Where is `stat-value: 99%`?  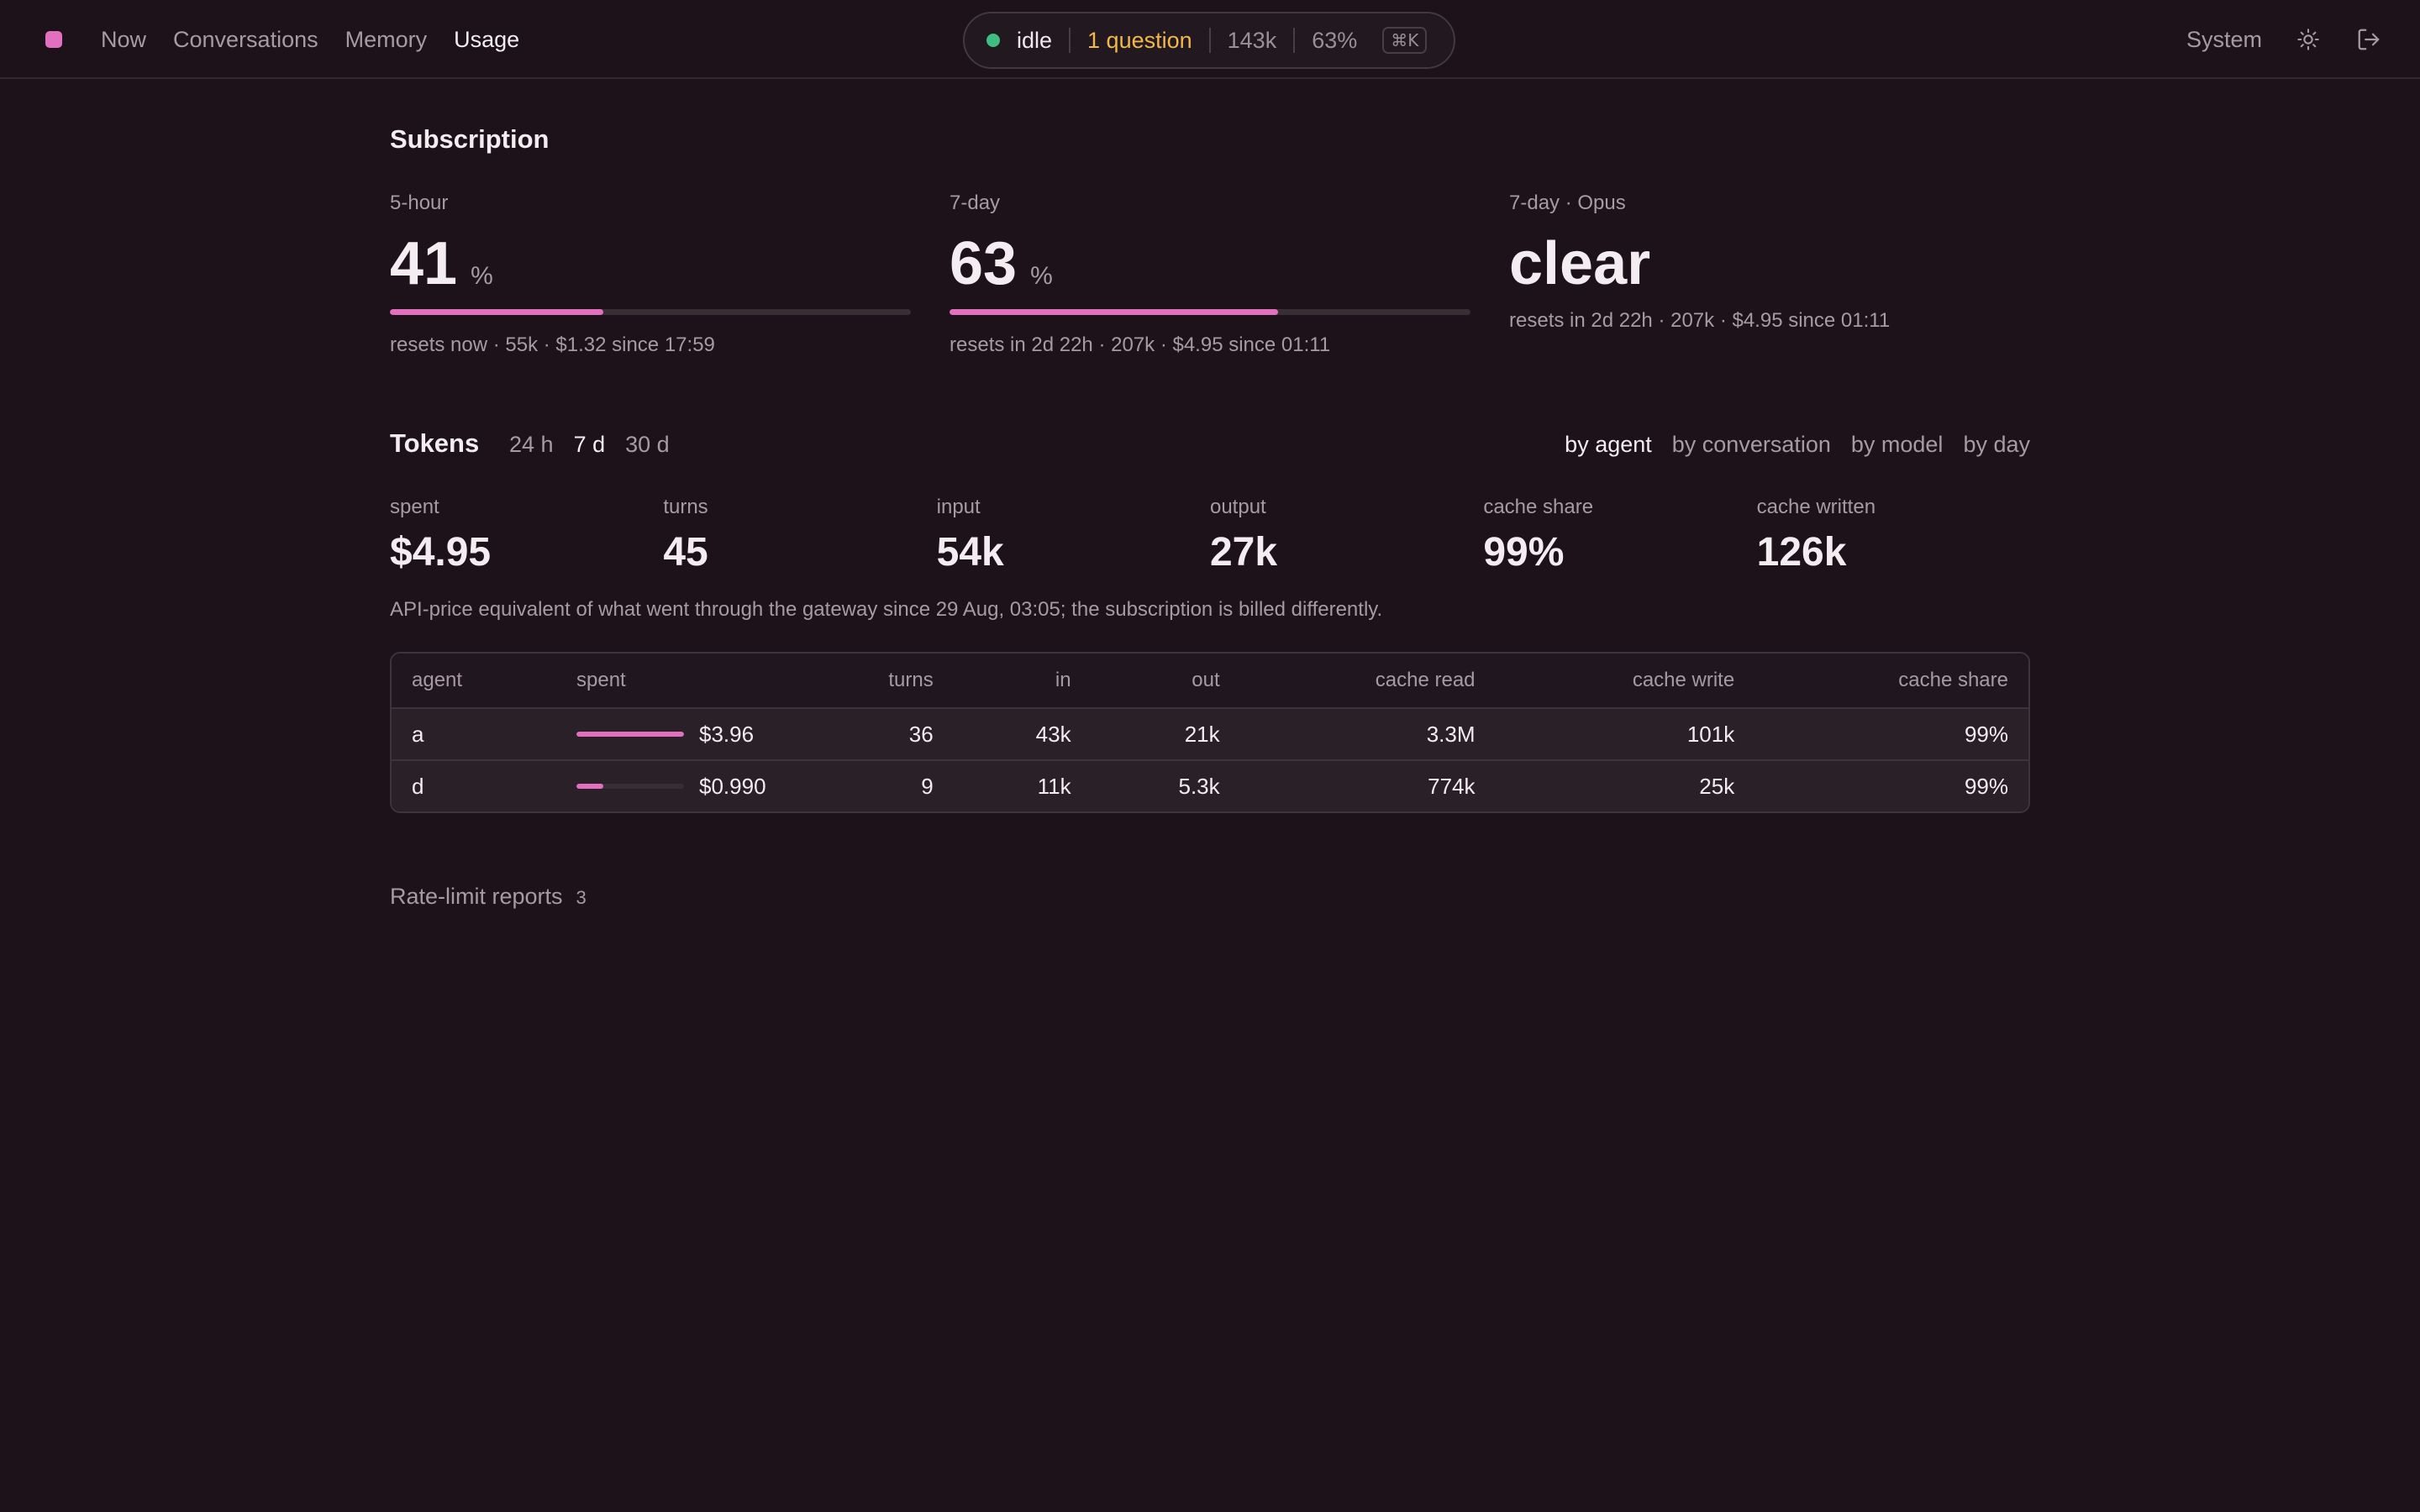
stat-value: 99% is located at coordinates (1524, 552).